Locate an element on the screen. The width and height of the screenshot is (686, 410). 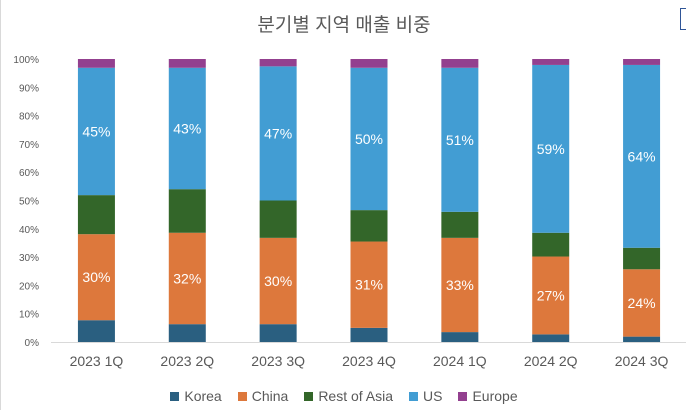
data-label: 43% is located at coordinates (187, 128).